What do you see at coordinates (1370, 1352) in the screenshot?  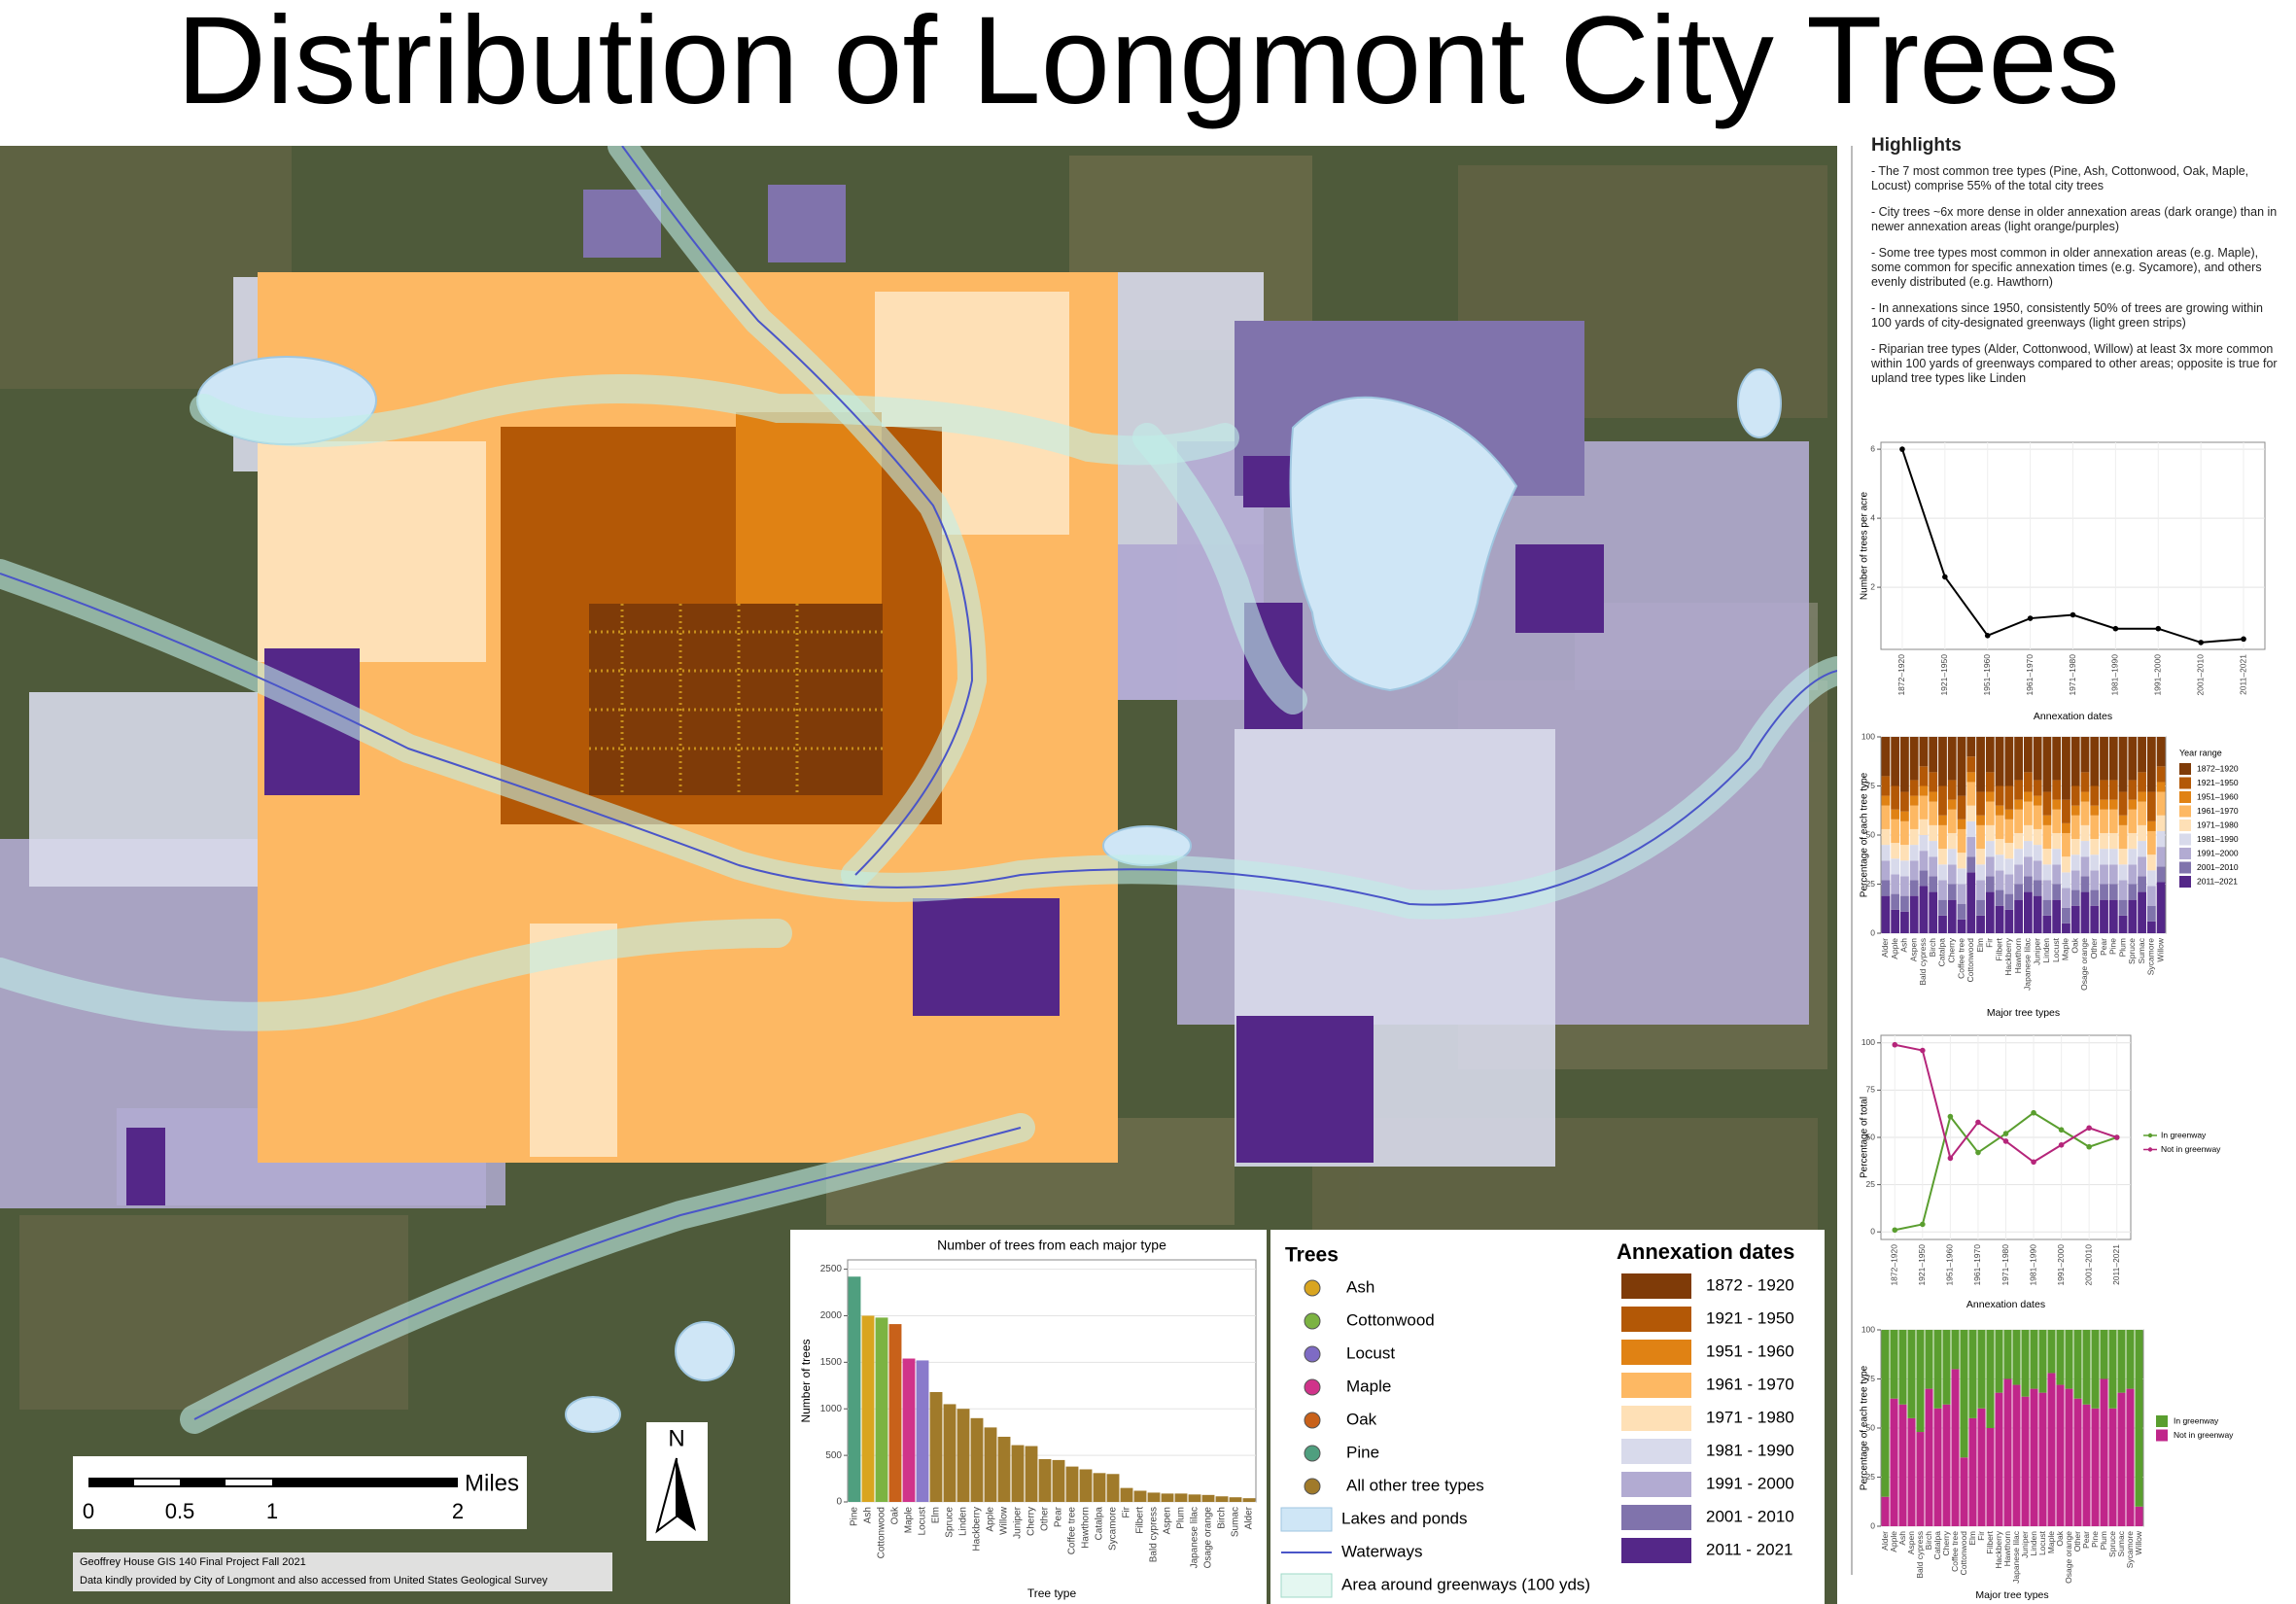 I see `legend-label: Locust` at bounding box center [1370, 1352].